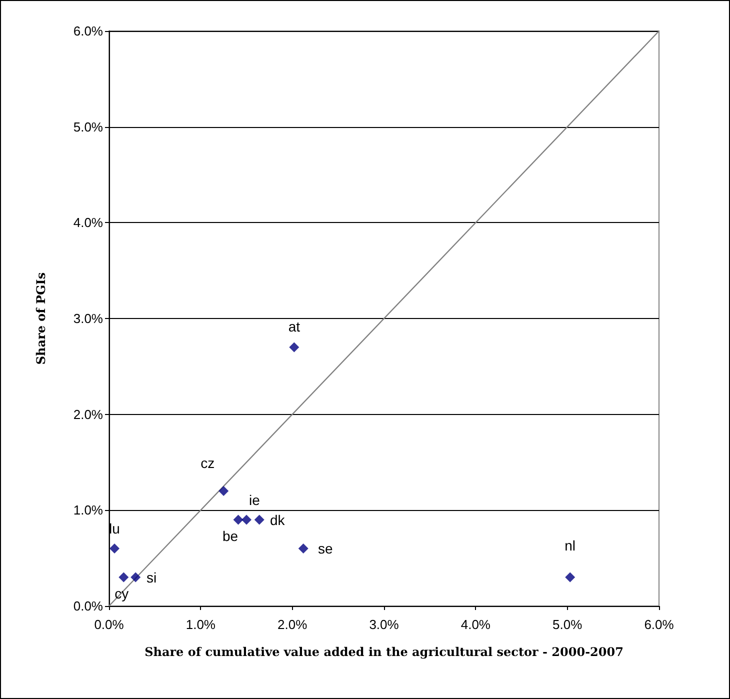 The width and height of the screenshot is (730, 699). What do you see at coordinates (201, 624) in the screenshot?
I see `x-tick-label: 1.0%` at bounding box center [201, 624].